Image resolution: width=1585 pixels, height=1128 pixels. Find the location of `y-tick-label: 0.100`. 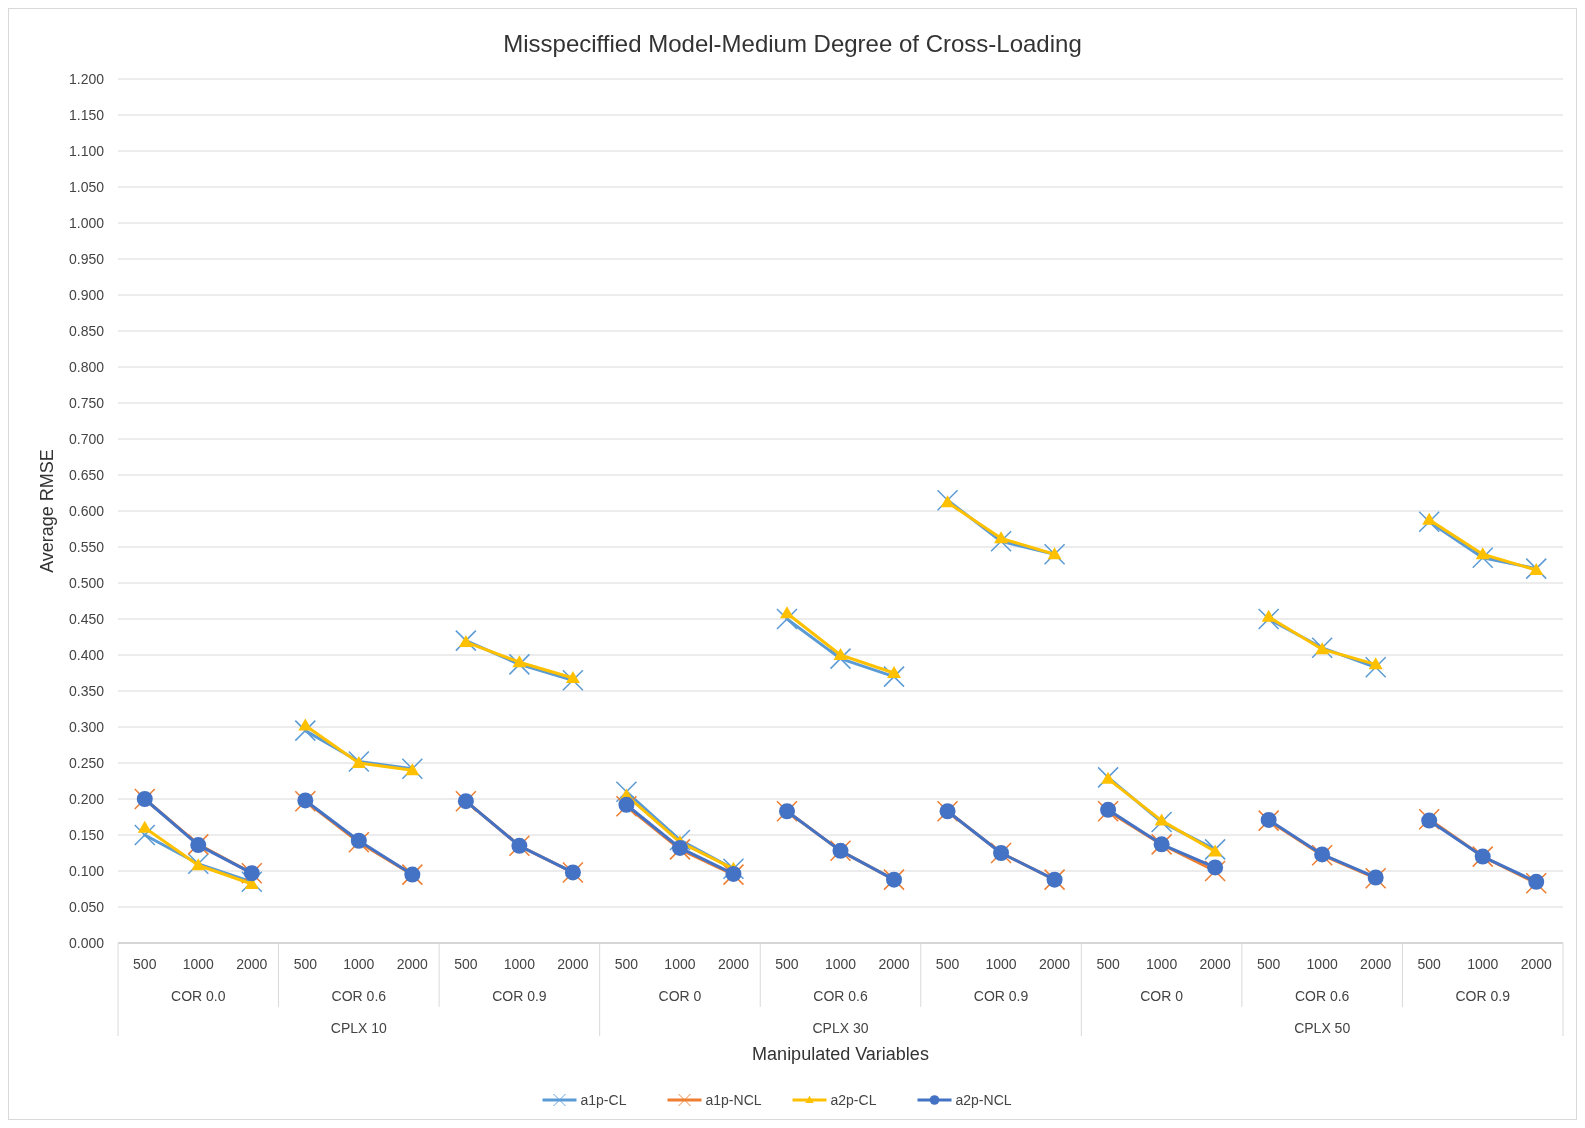

y-tick-label: 0.100 is located at coordinates (86, 870).